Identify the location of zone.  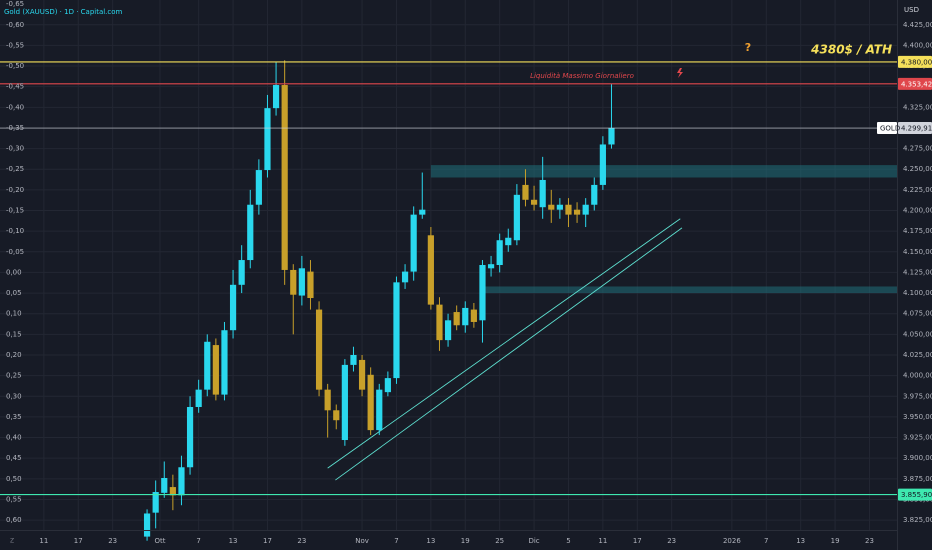
(691, 290).